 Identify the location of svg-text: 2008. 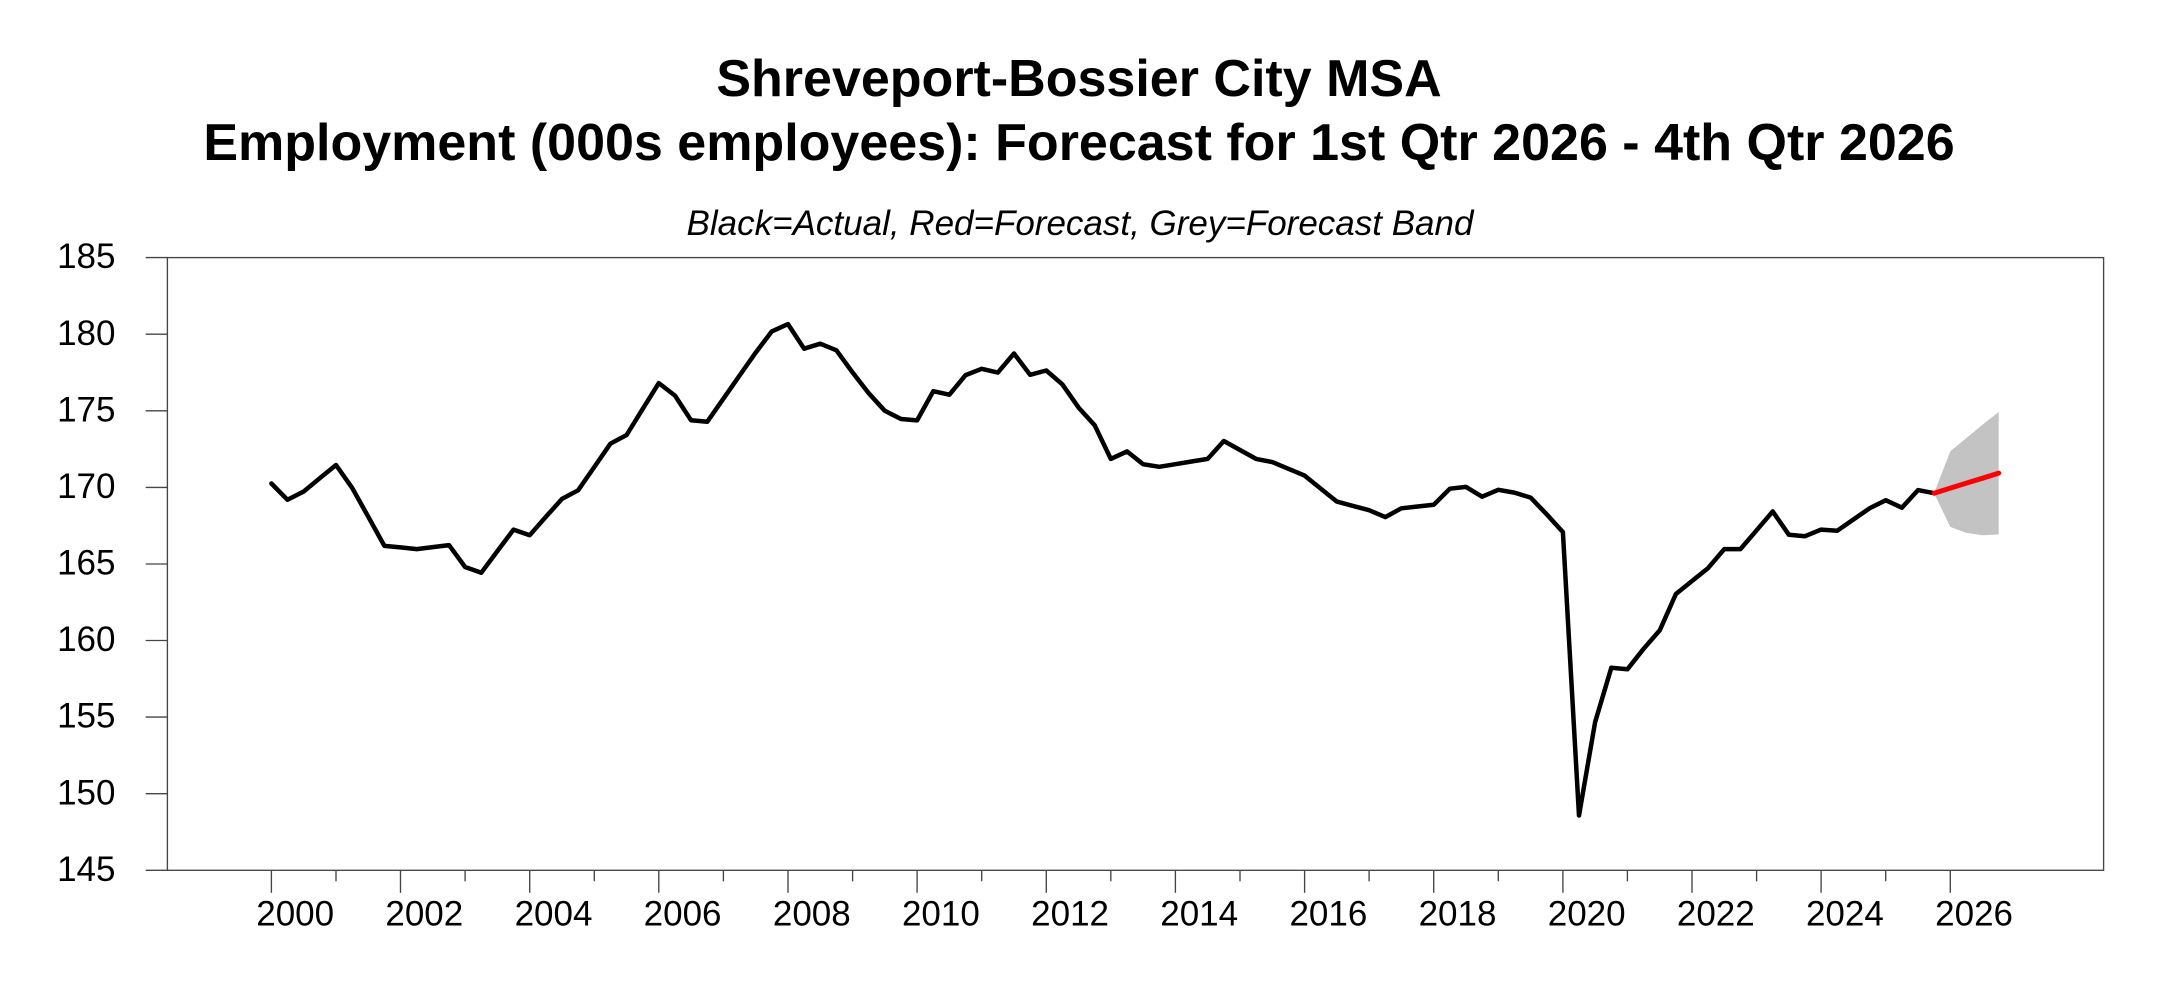
(812, 914).